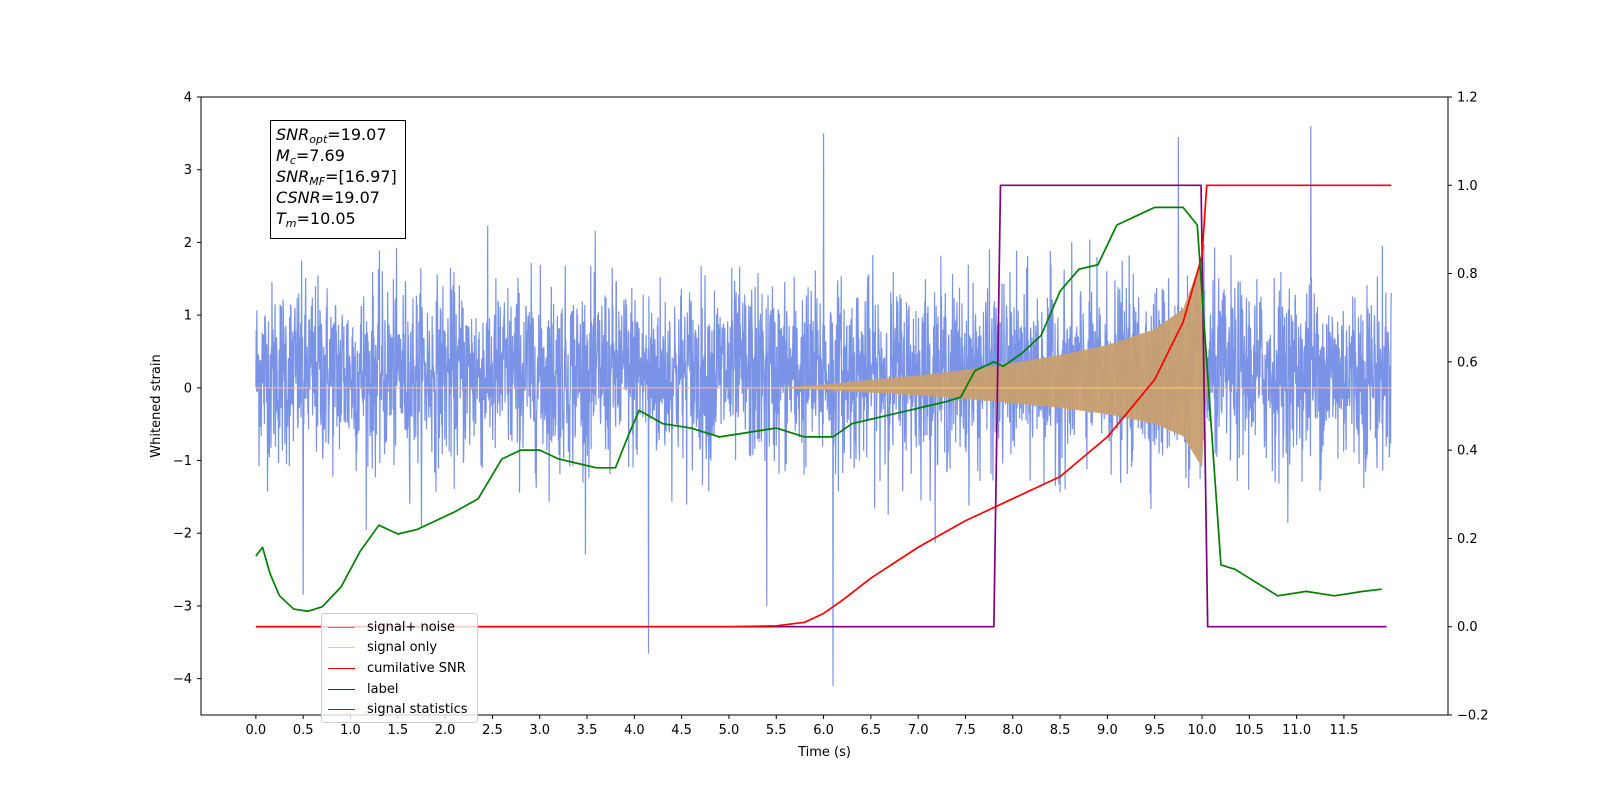 The image size is (1600, 800). I want to click on x-tick-label: 6.0, so click(823, 730).